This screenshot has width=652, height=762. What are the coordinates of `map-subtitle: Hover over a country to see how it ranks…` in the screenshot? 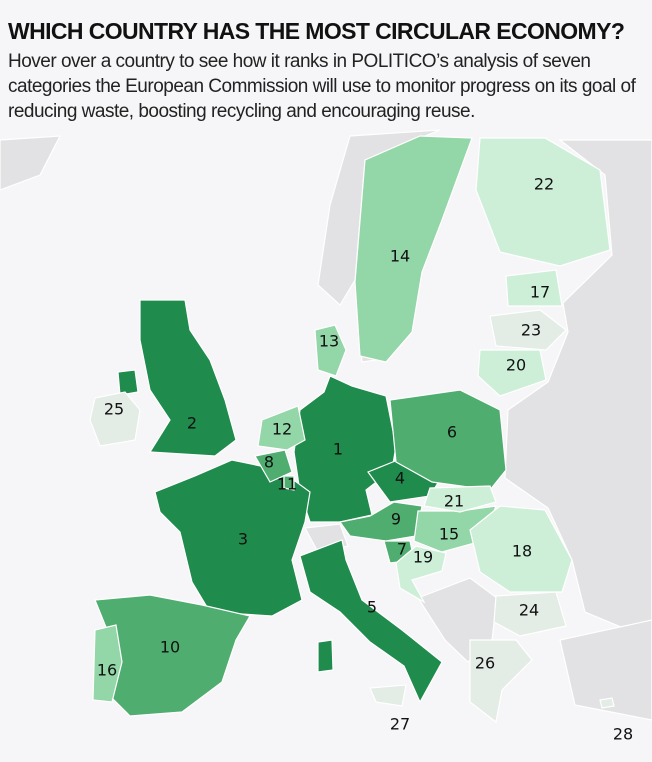 It's located at (322, 86).